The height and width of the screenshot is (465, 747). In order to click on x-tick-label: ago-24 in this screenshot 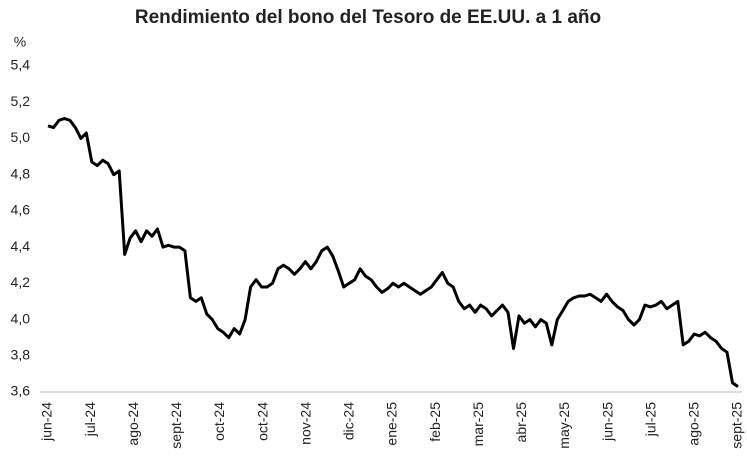, I will do `click(133, 424)`.